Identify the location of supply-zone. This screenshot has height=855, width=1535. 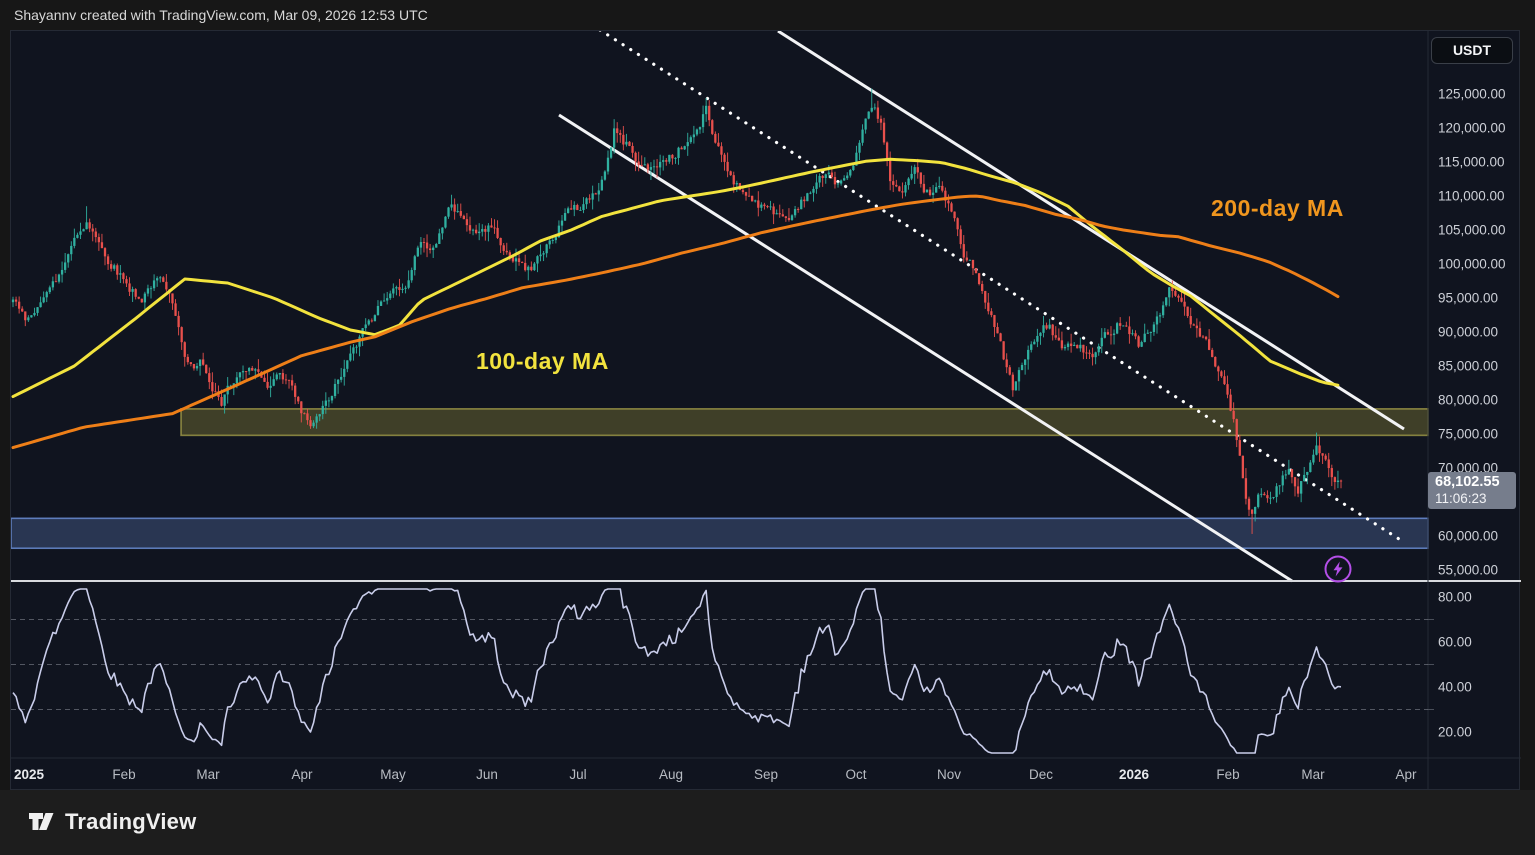
(804, 422).